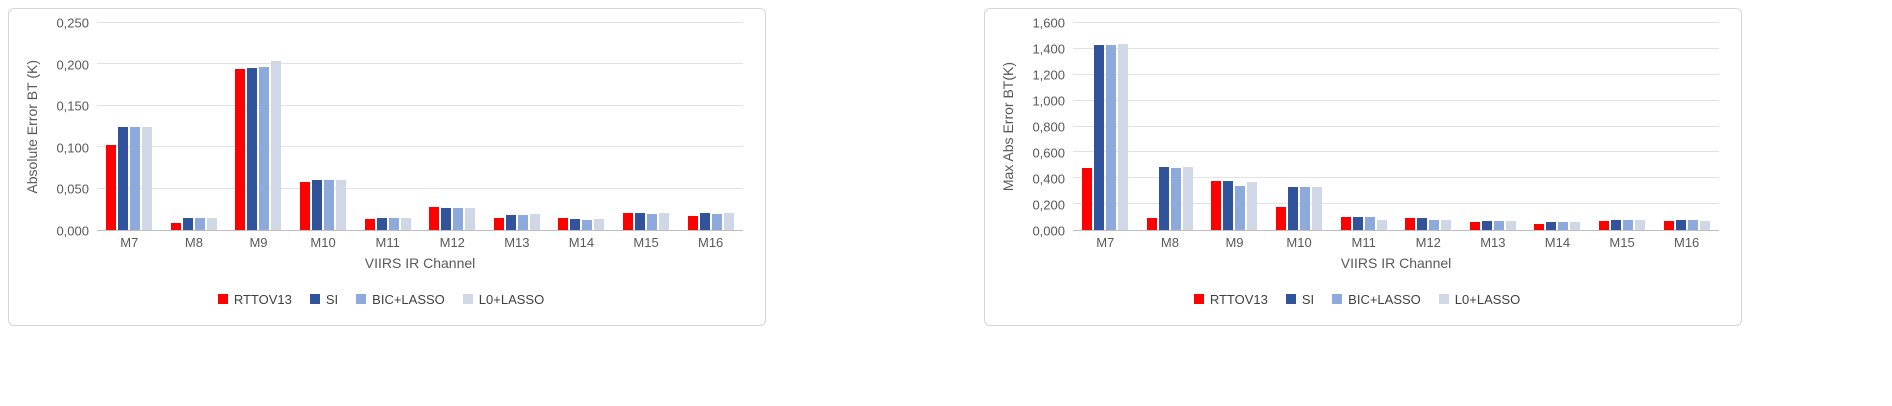 This screenshot has width=1892, height=406. What do you see at coordinates (72, 189) in the screenshot?
I see `y-tick-label: 0,050` at bounding box center [72, 189].